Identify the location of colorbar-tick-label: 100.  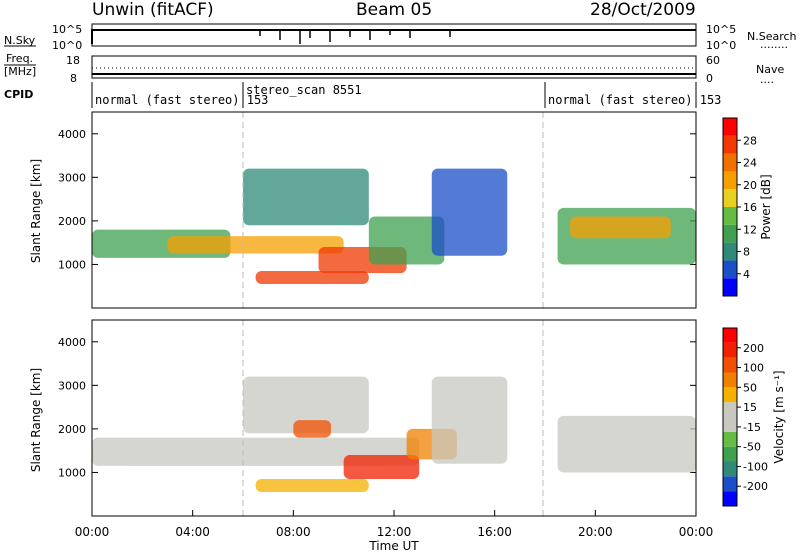
(753, 368).